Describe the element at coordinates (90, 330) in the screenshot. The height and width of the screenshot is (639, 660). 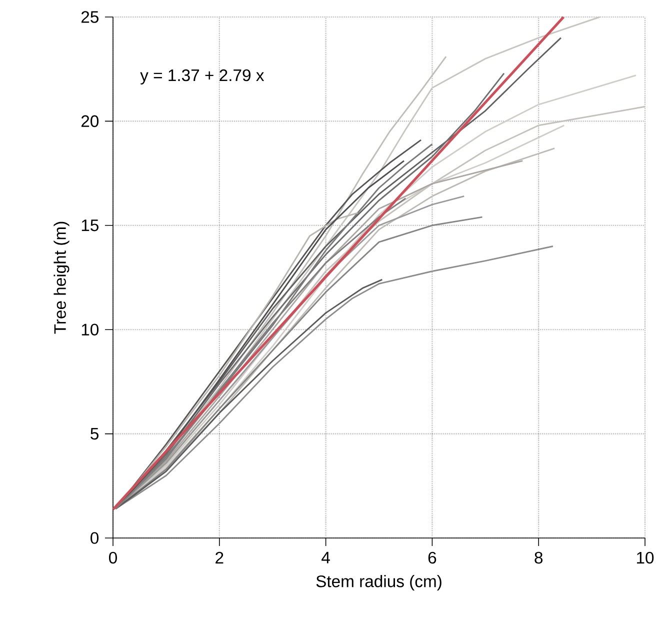
I see `y-tick-label: 10` at that location.